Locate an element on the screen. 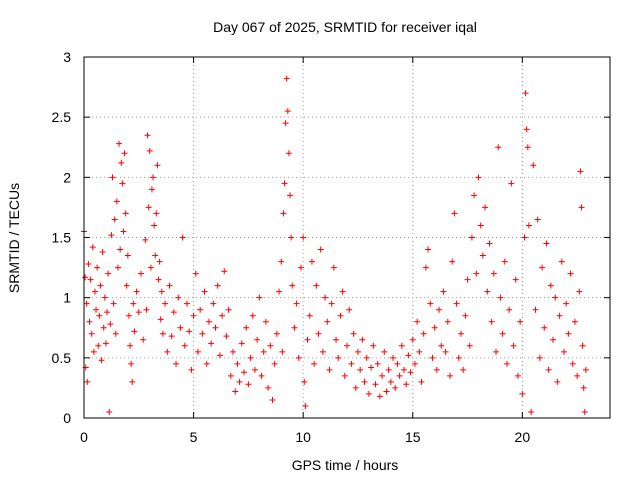 Image resolution: width=640 pixels, height=480 pixels. x-tick-label: 5 is located at coordinates (194, 437).